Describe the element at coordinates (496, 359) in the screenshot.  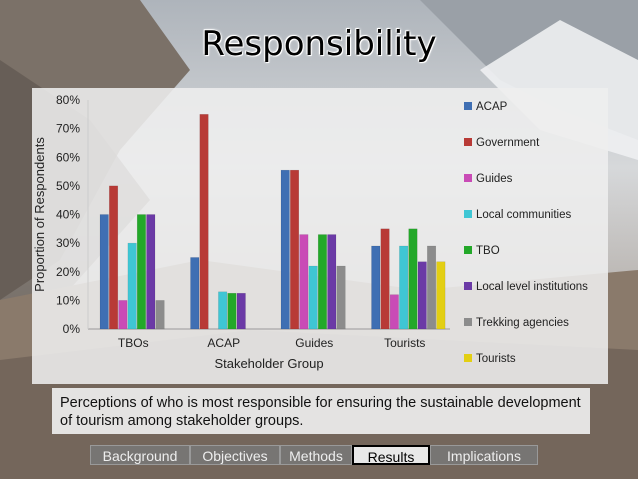
I see `legend-entry: Tourists` at that location.